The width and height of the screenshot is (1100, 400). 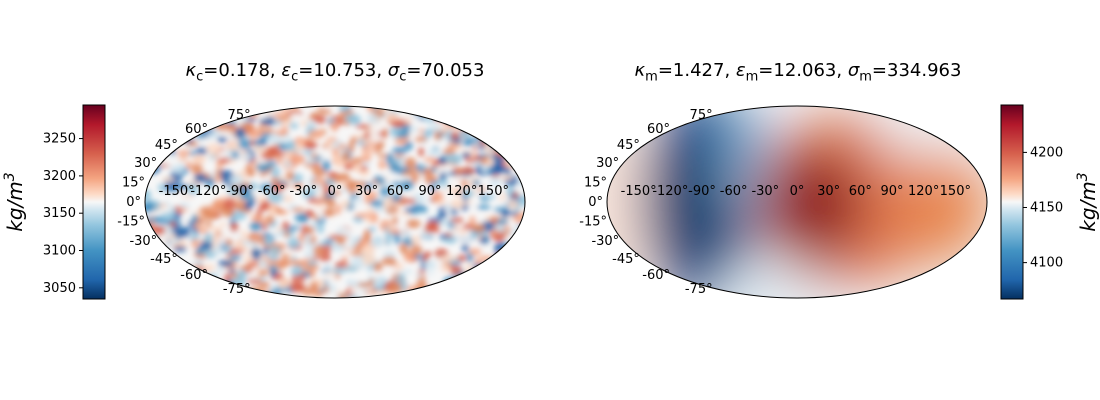 I want to click on map0-lat-tick-label: 15°, so click(x=133, y=182).